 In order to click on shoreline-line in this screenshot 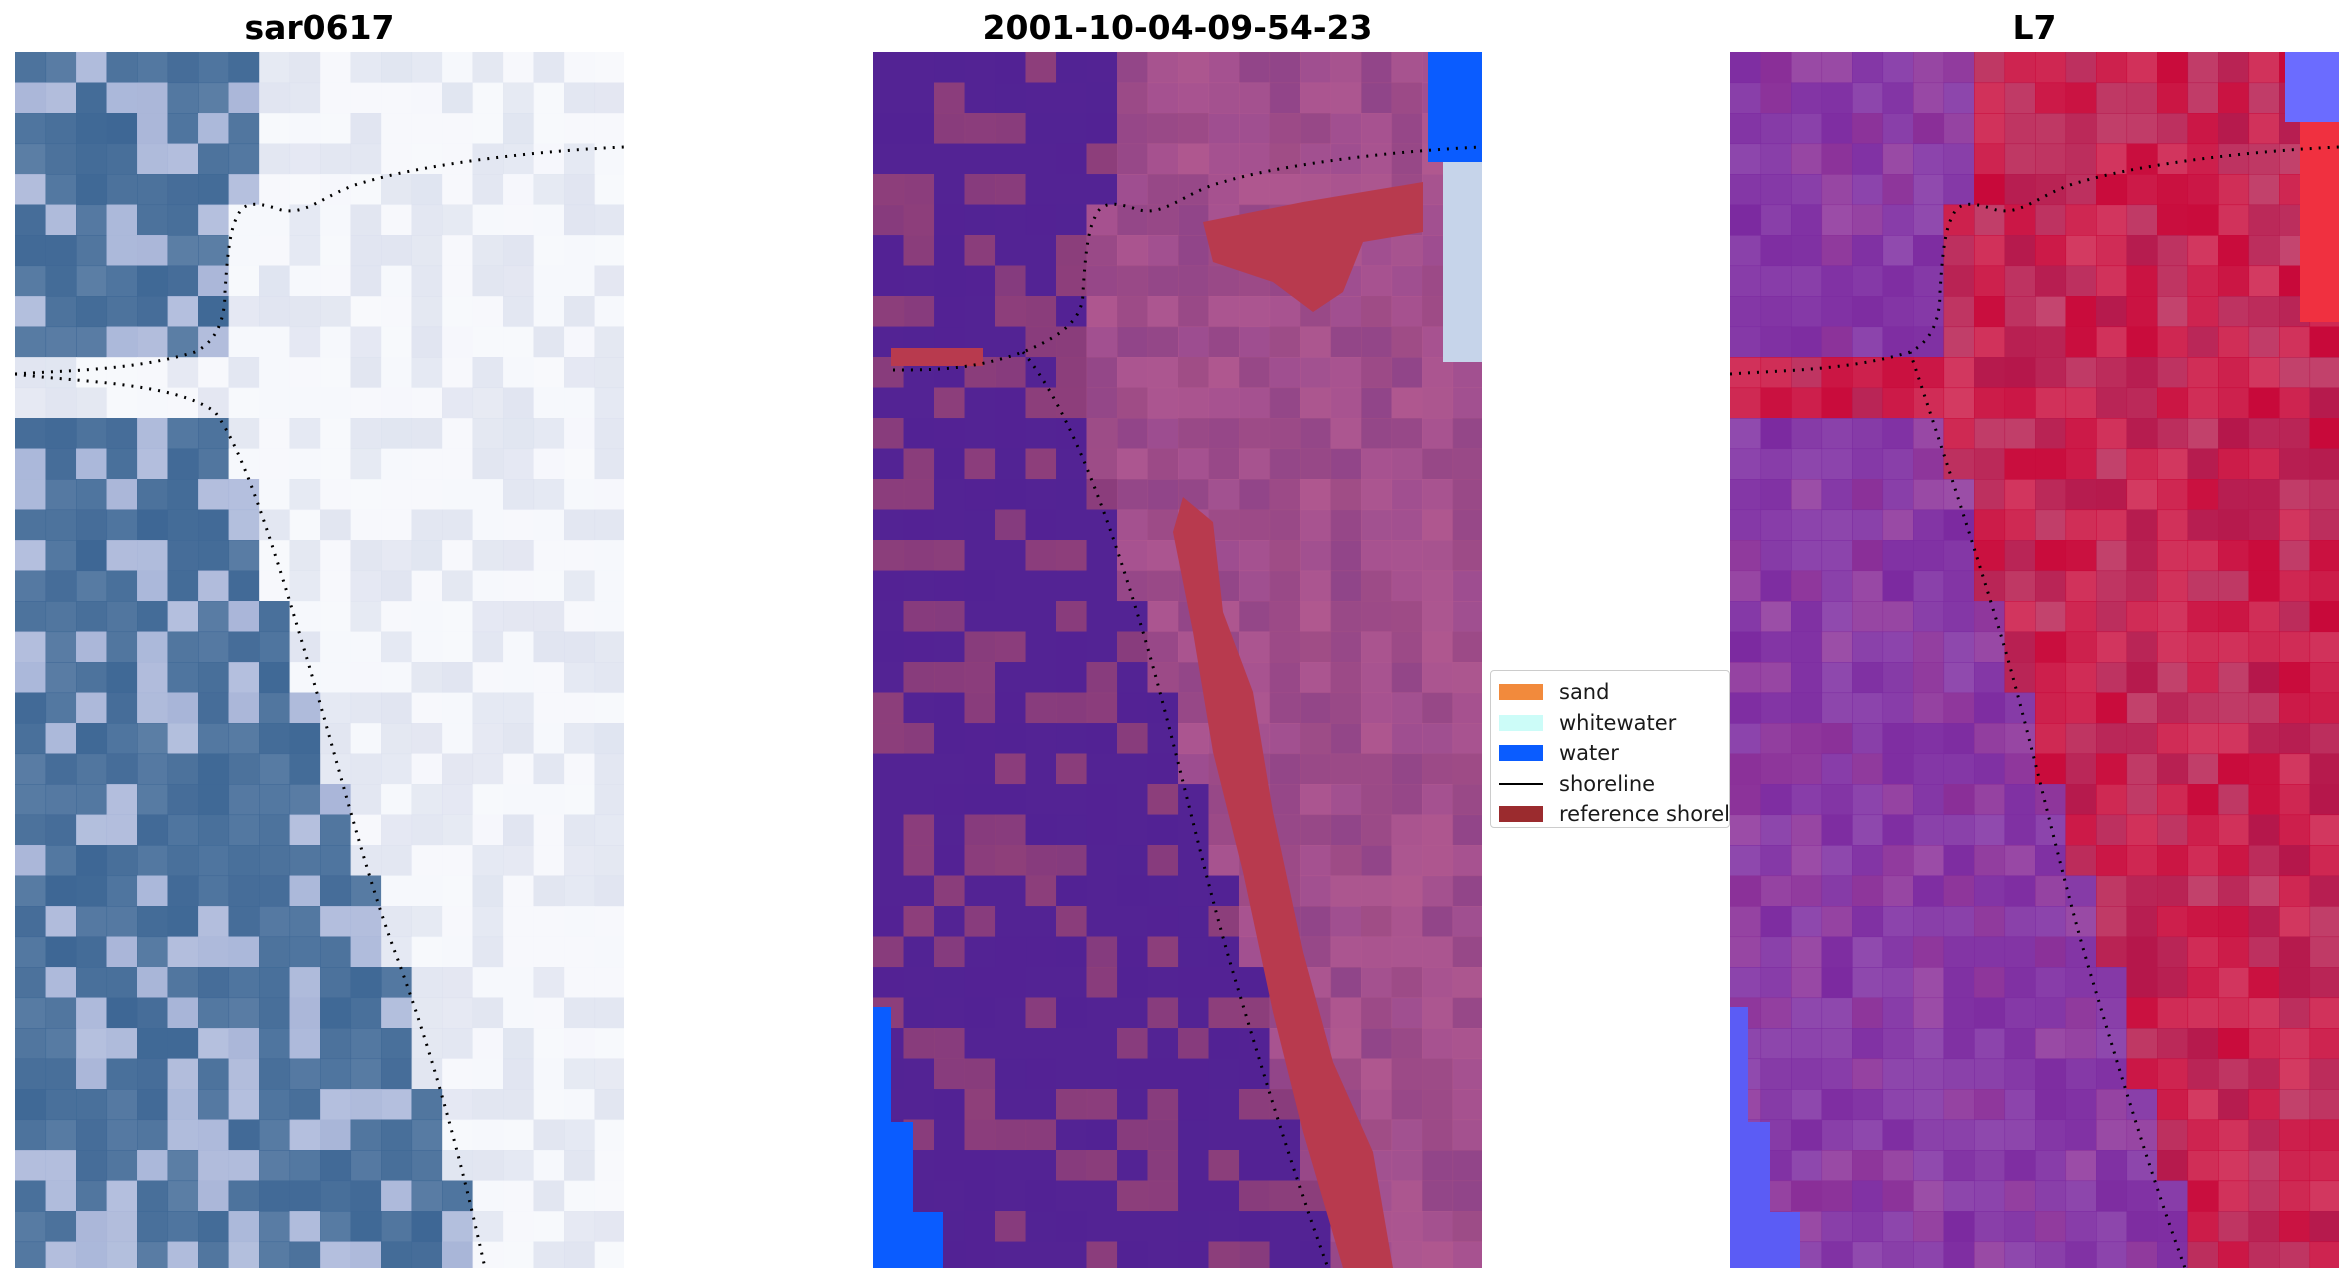, I will do `click(319, 260)`.